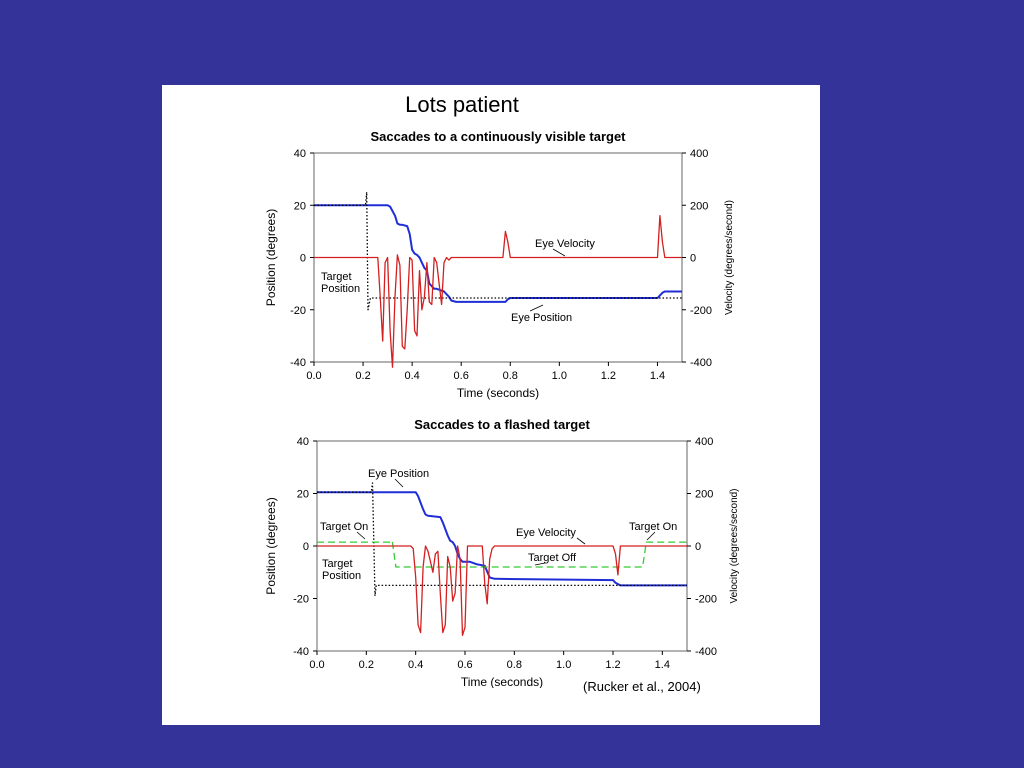 The image size is (1024, 768). I want to click on citation: (Rucker et al., 2004), so click(642, 686).